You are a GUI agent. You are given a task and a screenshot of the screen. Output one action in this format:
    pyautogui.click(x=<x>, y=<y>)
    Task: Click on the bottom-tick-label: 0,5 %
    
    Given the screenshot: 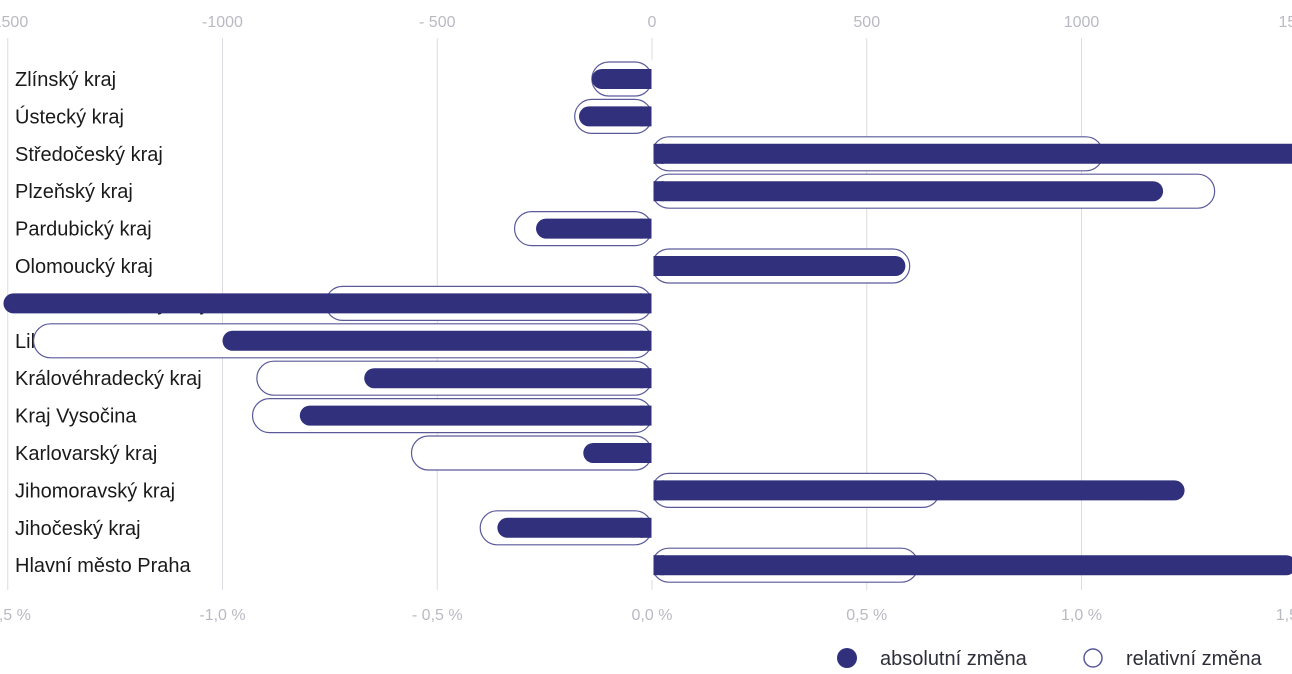 What is the action you would take?
    pyautogui.click(x=866, y=615)
    